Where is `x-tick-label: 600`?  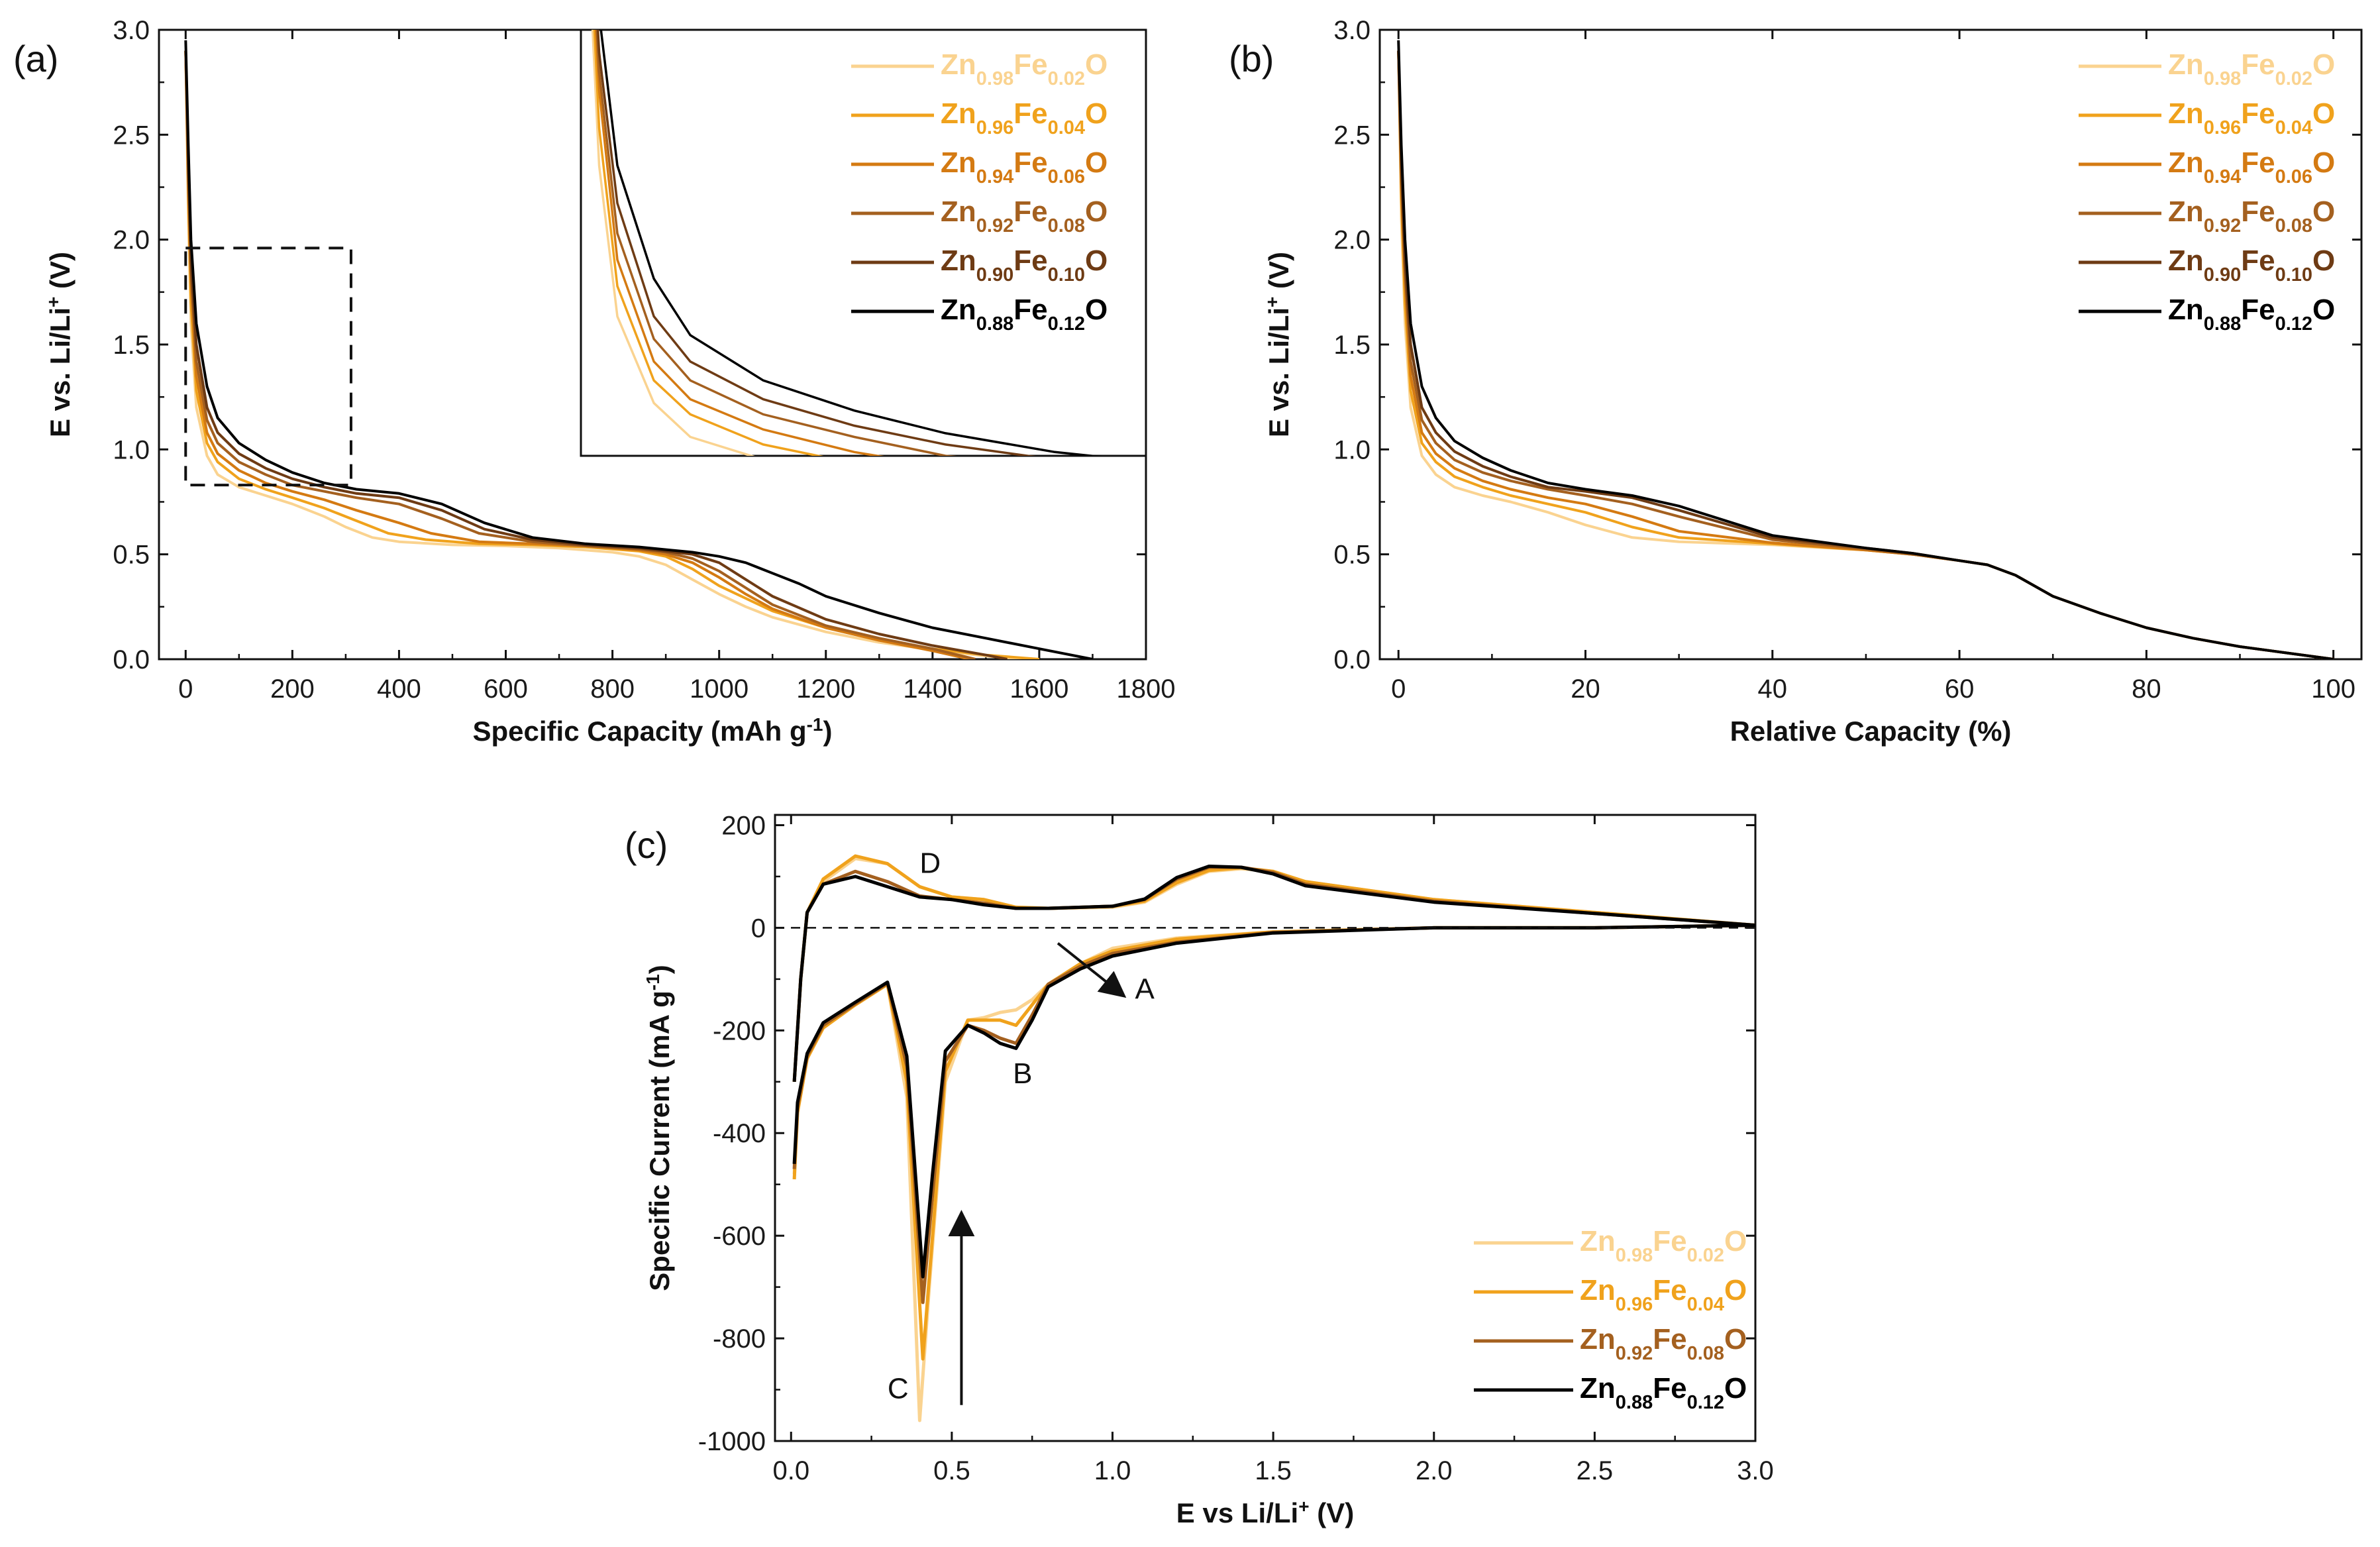
x-tick-label: 600 is located at coordinates (506, 689).